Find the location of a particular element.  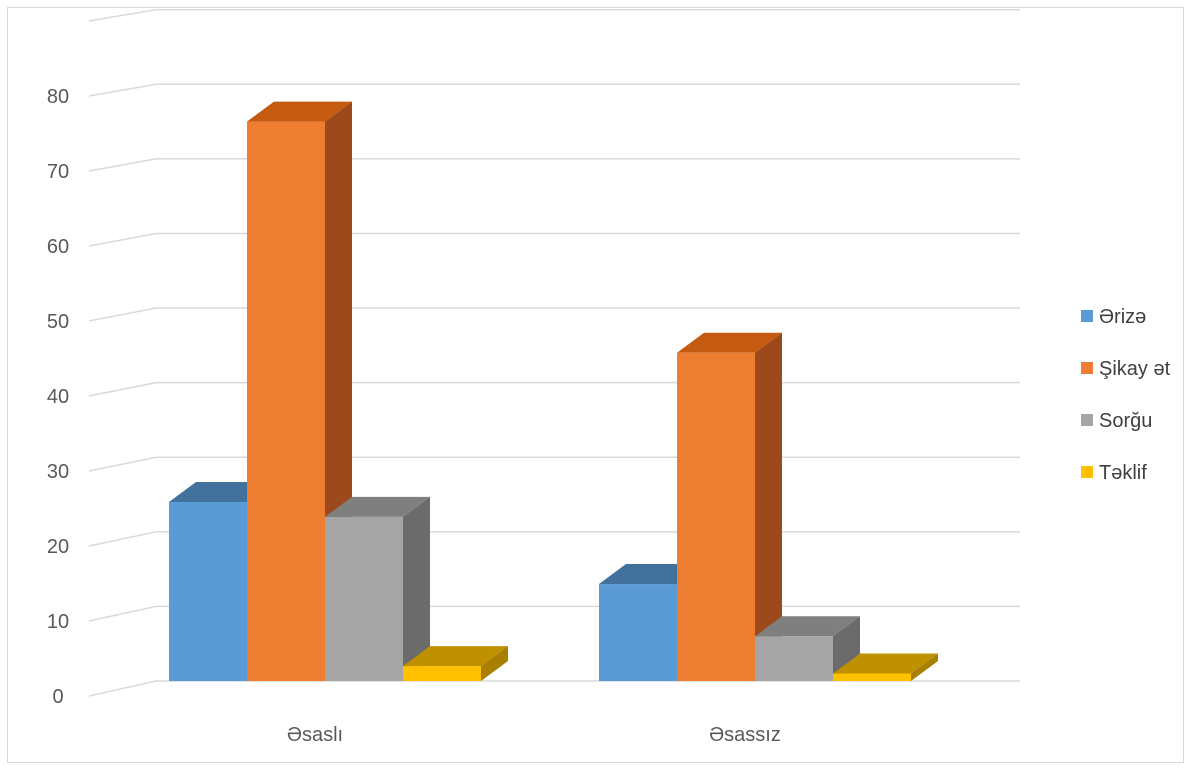

legend-label: Şikay ət is located at coordinates (1135, 369).